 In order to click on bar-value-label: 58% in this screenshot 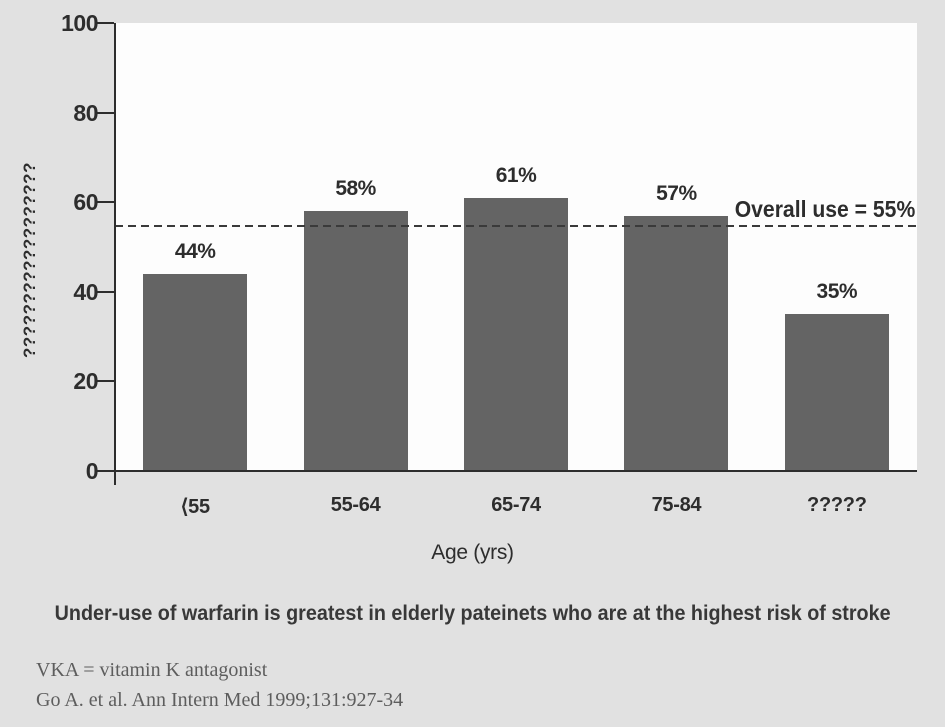, I will do `click(355, 189)`.